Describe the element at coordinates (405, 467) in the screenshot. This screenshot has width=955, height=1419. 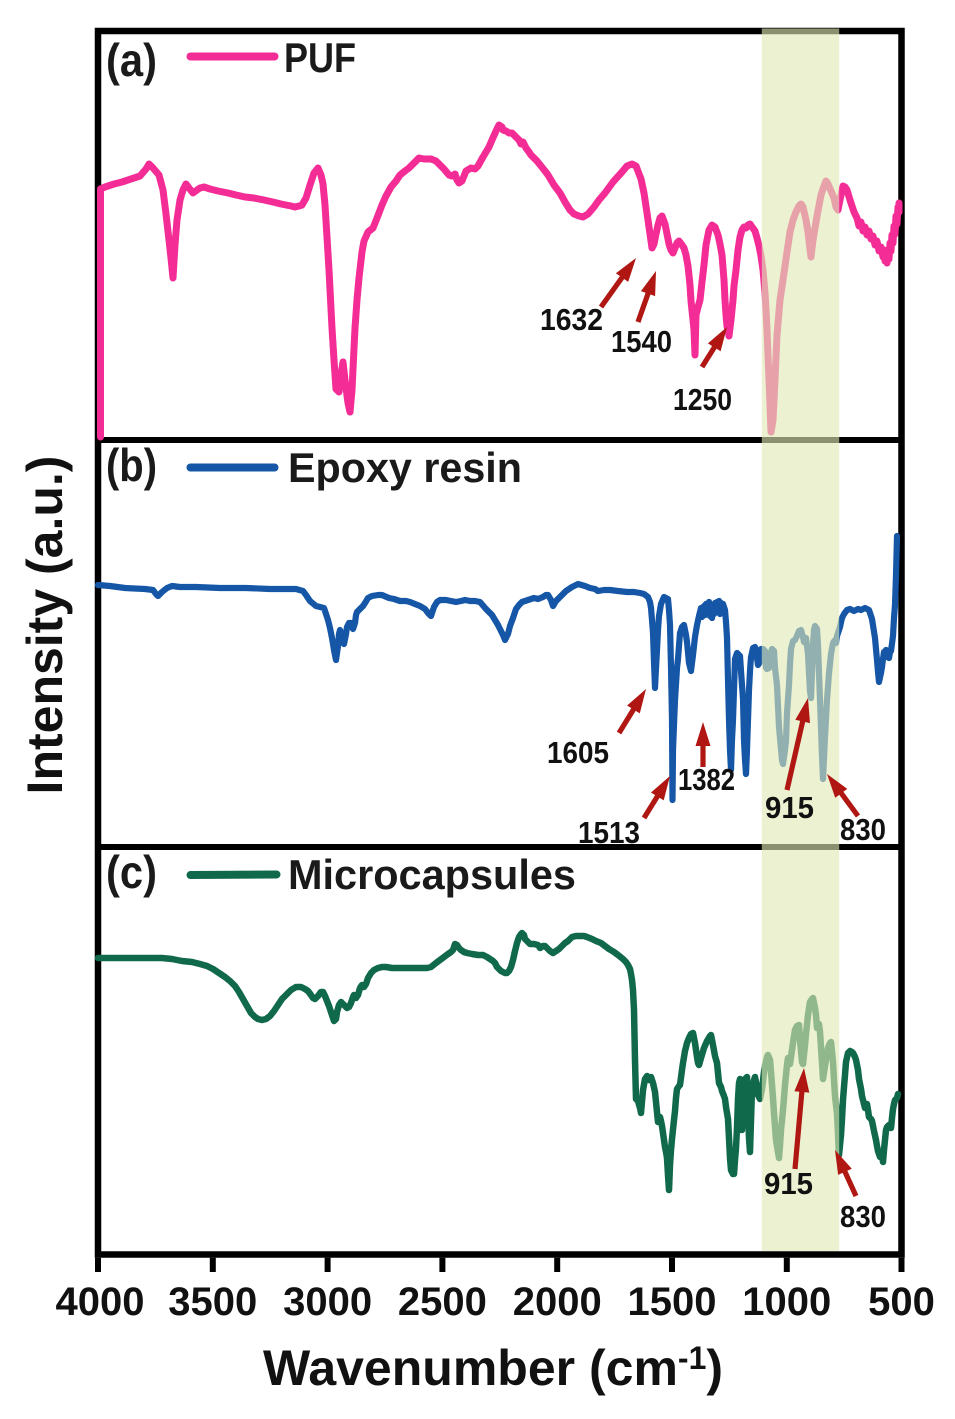
I see `svg-text: Epoxy resin` at that location.